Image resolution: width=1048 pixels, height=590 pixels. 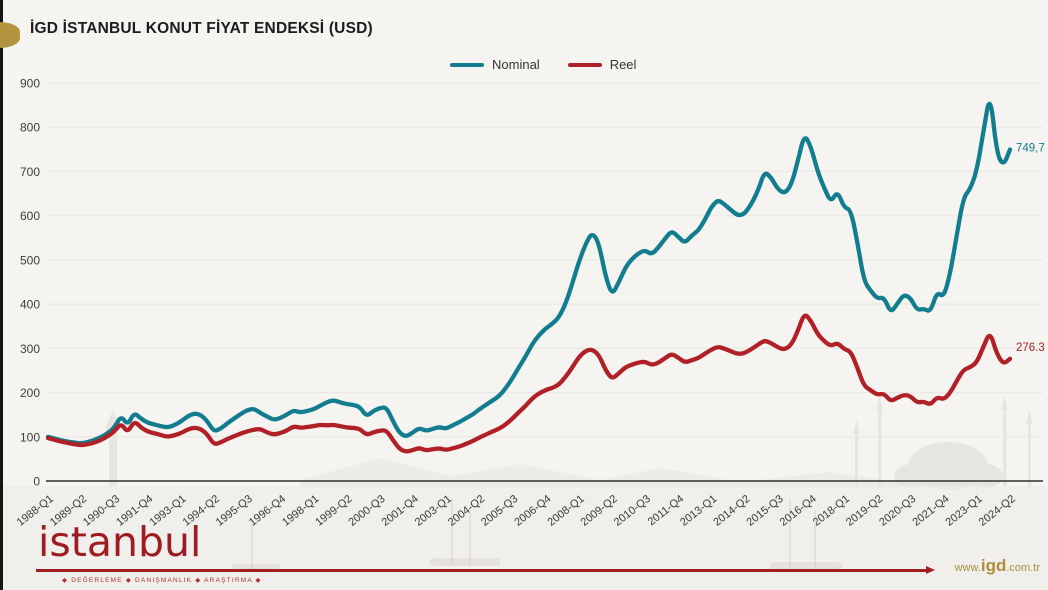 I want to click on website-link: www.igd.com.tr, so click(x=997, y=566).